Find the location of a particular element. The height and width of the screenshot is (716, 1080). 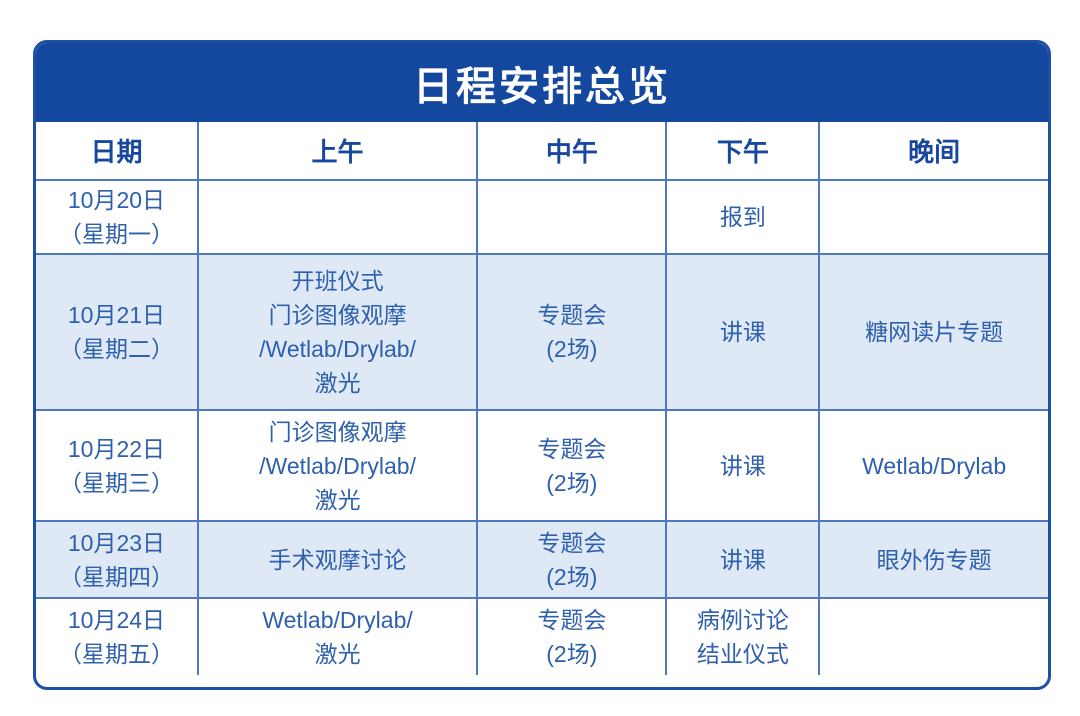

column-header-afternoon: 下午 is located at coordinates (743, 151).